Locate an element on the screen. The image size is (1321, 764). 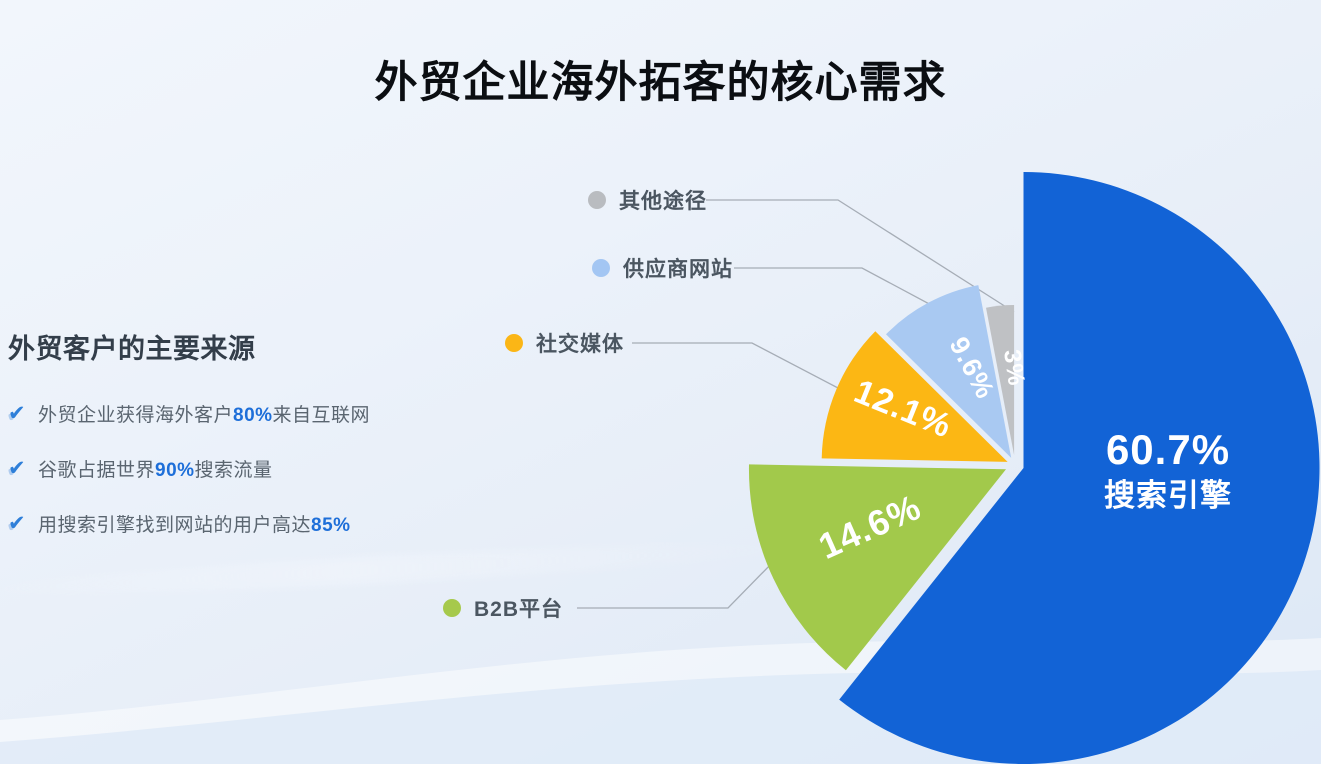
bullet-text: 用搜索引擎找到网站的用户高达85% is located at coordinates (194, 525).